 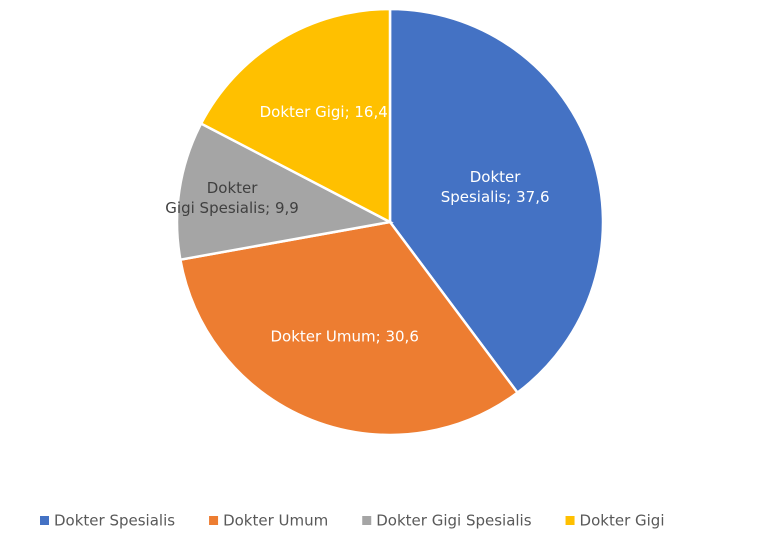 I want to click on data-label: Dokter Gigi Spesialis; 9,9, so click(x=232, y=197).